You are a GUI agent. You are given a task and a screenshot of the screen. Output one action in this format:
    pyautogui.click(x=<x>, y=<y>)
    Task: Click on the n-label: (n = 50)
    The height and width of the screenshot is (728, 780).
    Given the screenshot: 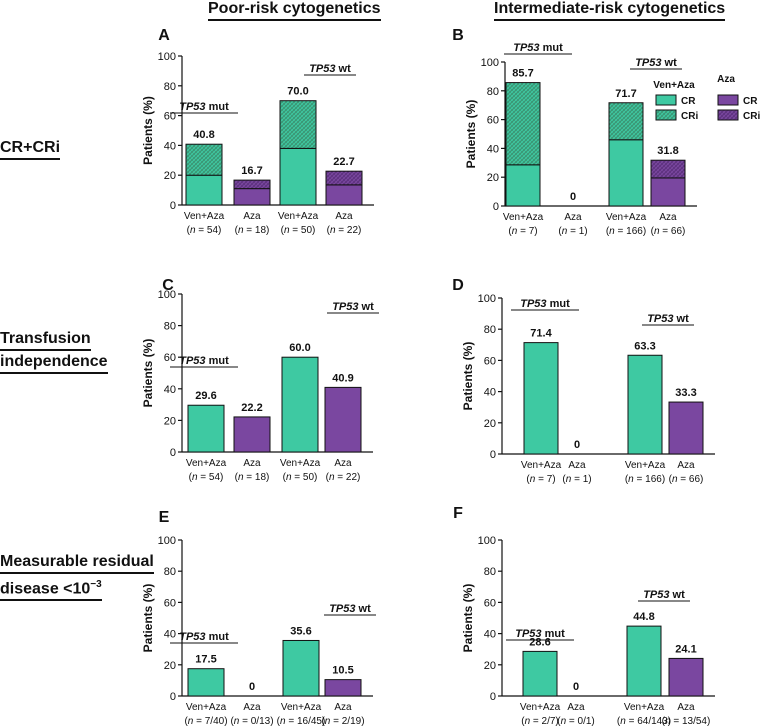 What is the action you would take?
    pyautogui.click(x=298, y=230)
    